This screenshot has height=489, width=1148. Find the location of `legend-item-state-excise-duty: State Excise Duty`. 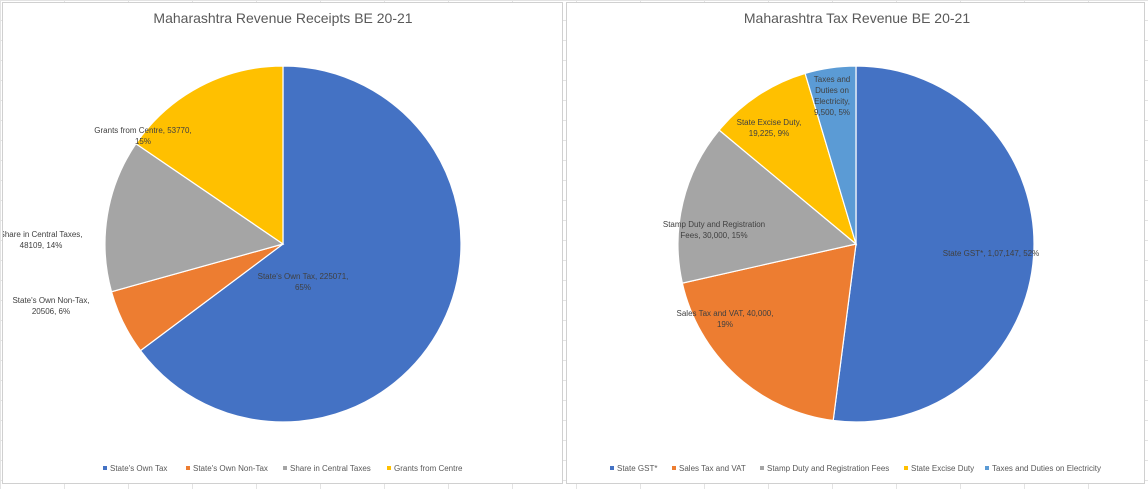

legend-item-state-excise-duty: State Excise Duty is located at coordinates (939, 468).